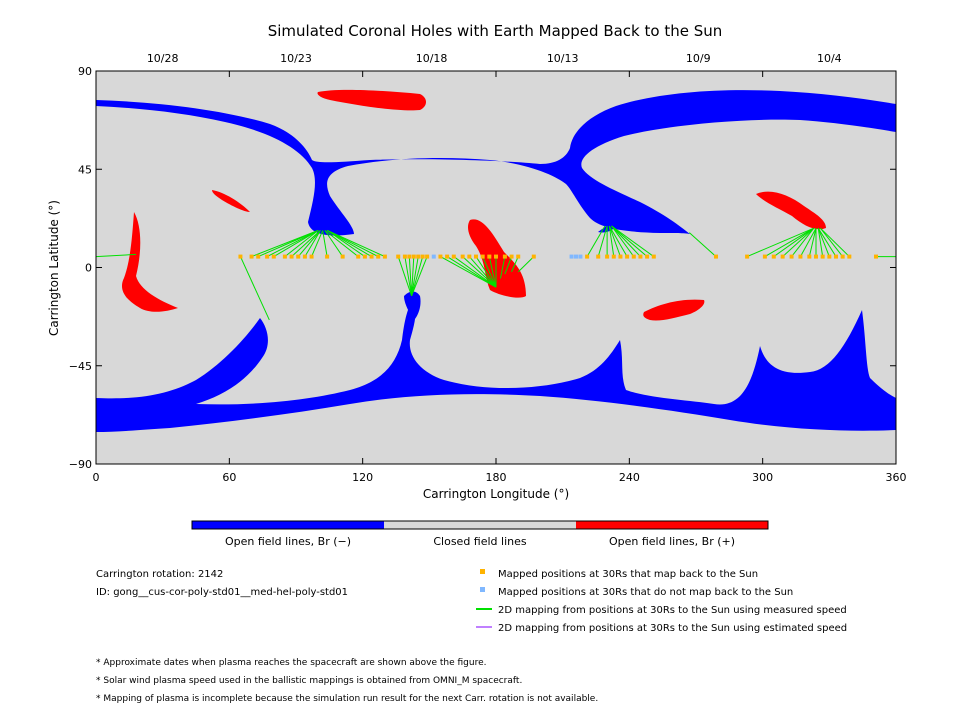 Image resolution: width=960 pixels, height=720 pixels. Describe the element at coordinates (791, 210) in the screenshot. I see `right-positive-region` at that location.